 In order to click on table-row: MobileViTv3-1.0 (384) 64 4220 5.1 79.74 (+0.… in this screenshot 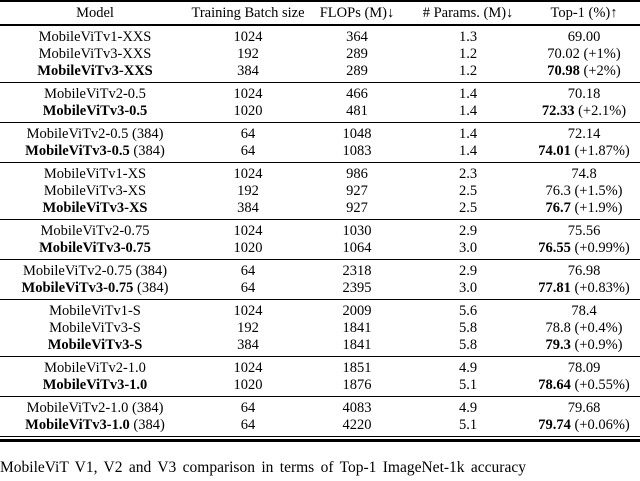, I will do `click(320, 427)`.